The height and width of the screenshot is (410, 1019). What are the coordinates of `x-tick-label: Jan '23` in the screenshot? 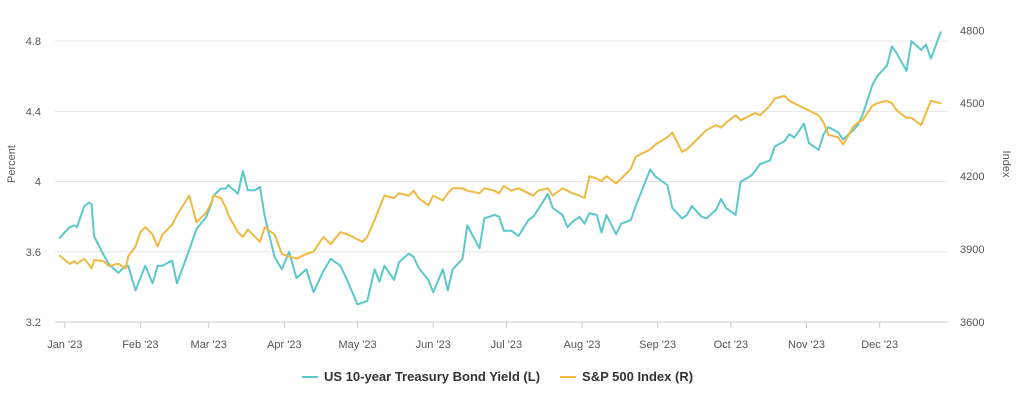 It's located at (64, 345).